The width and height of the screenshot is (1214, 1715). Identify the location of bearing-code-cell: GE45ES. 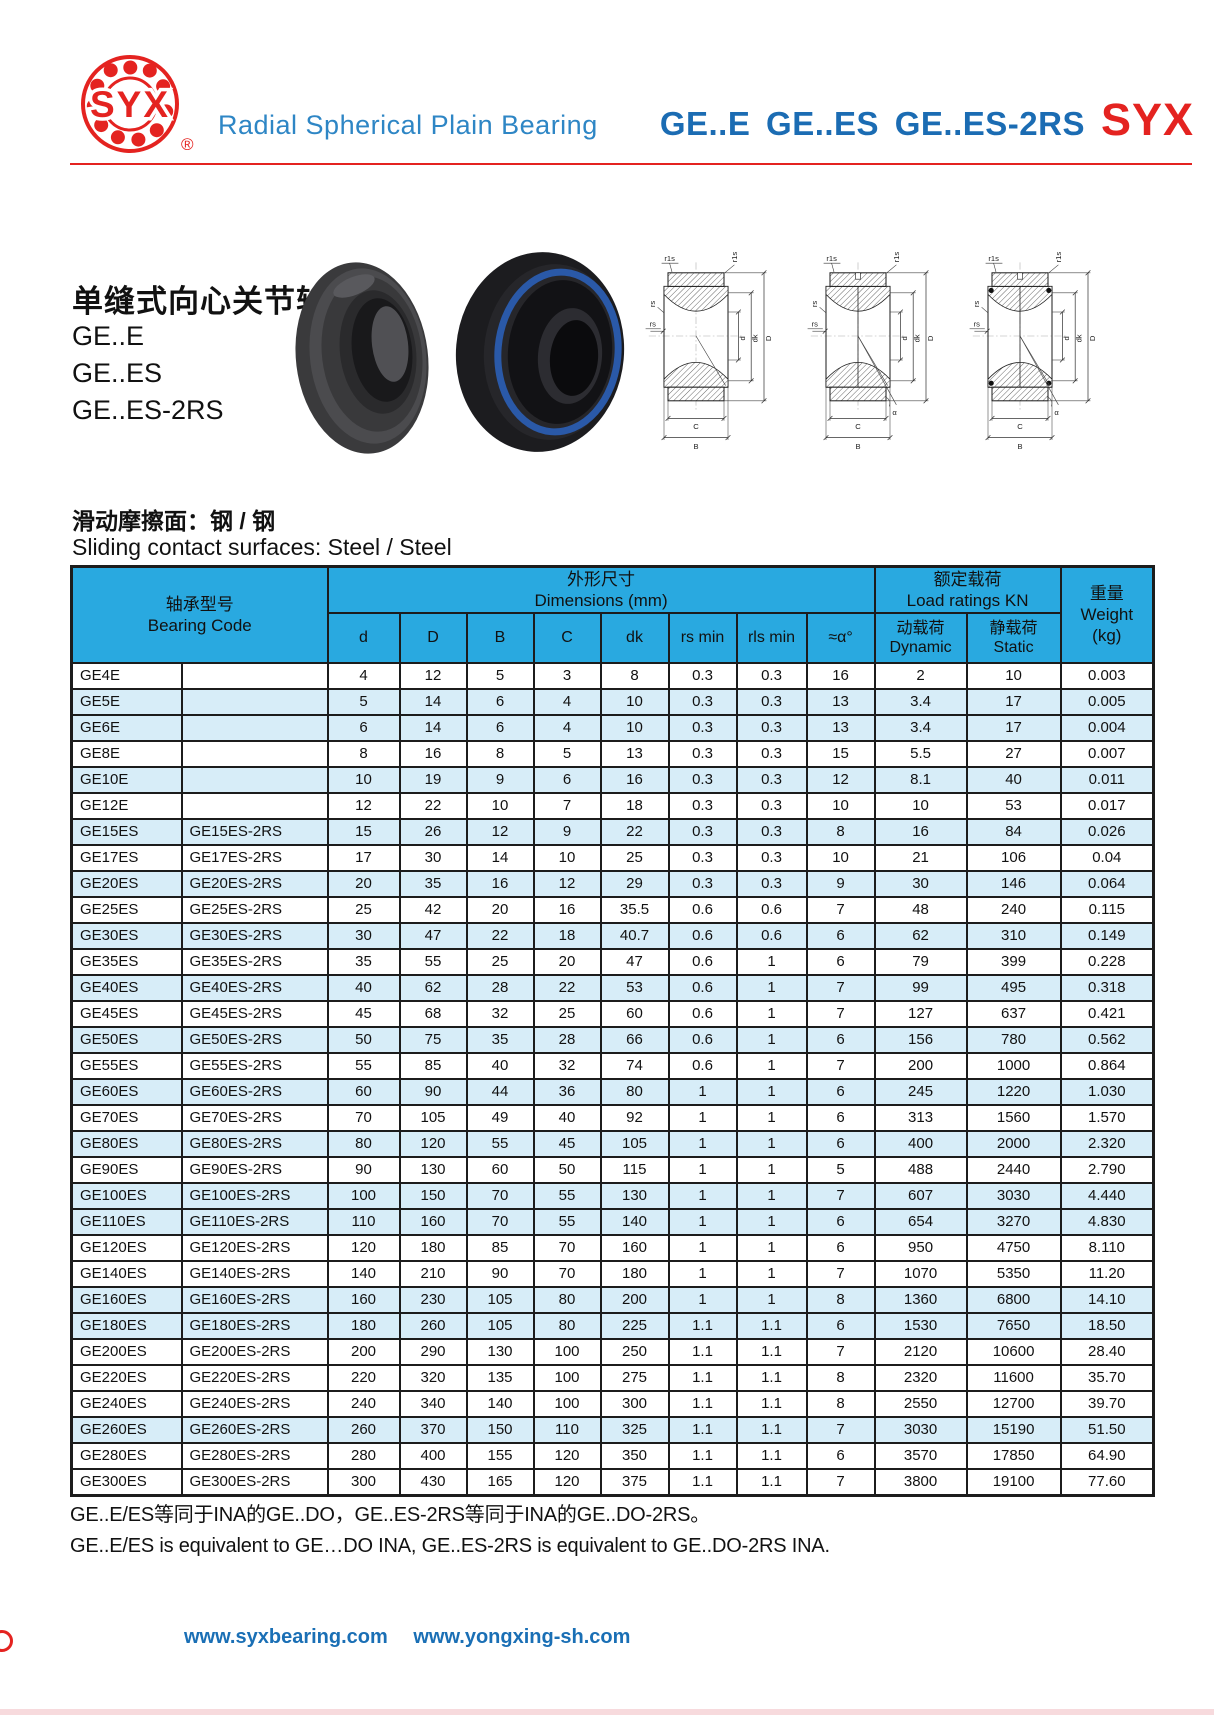
(126, 1013).